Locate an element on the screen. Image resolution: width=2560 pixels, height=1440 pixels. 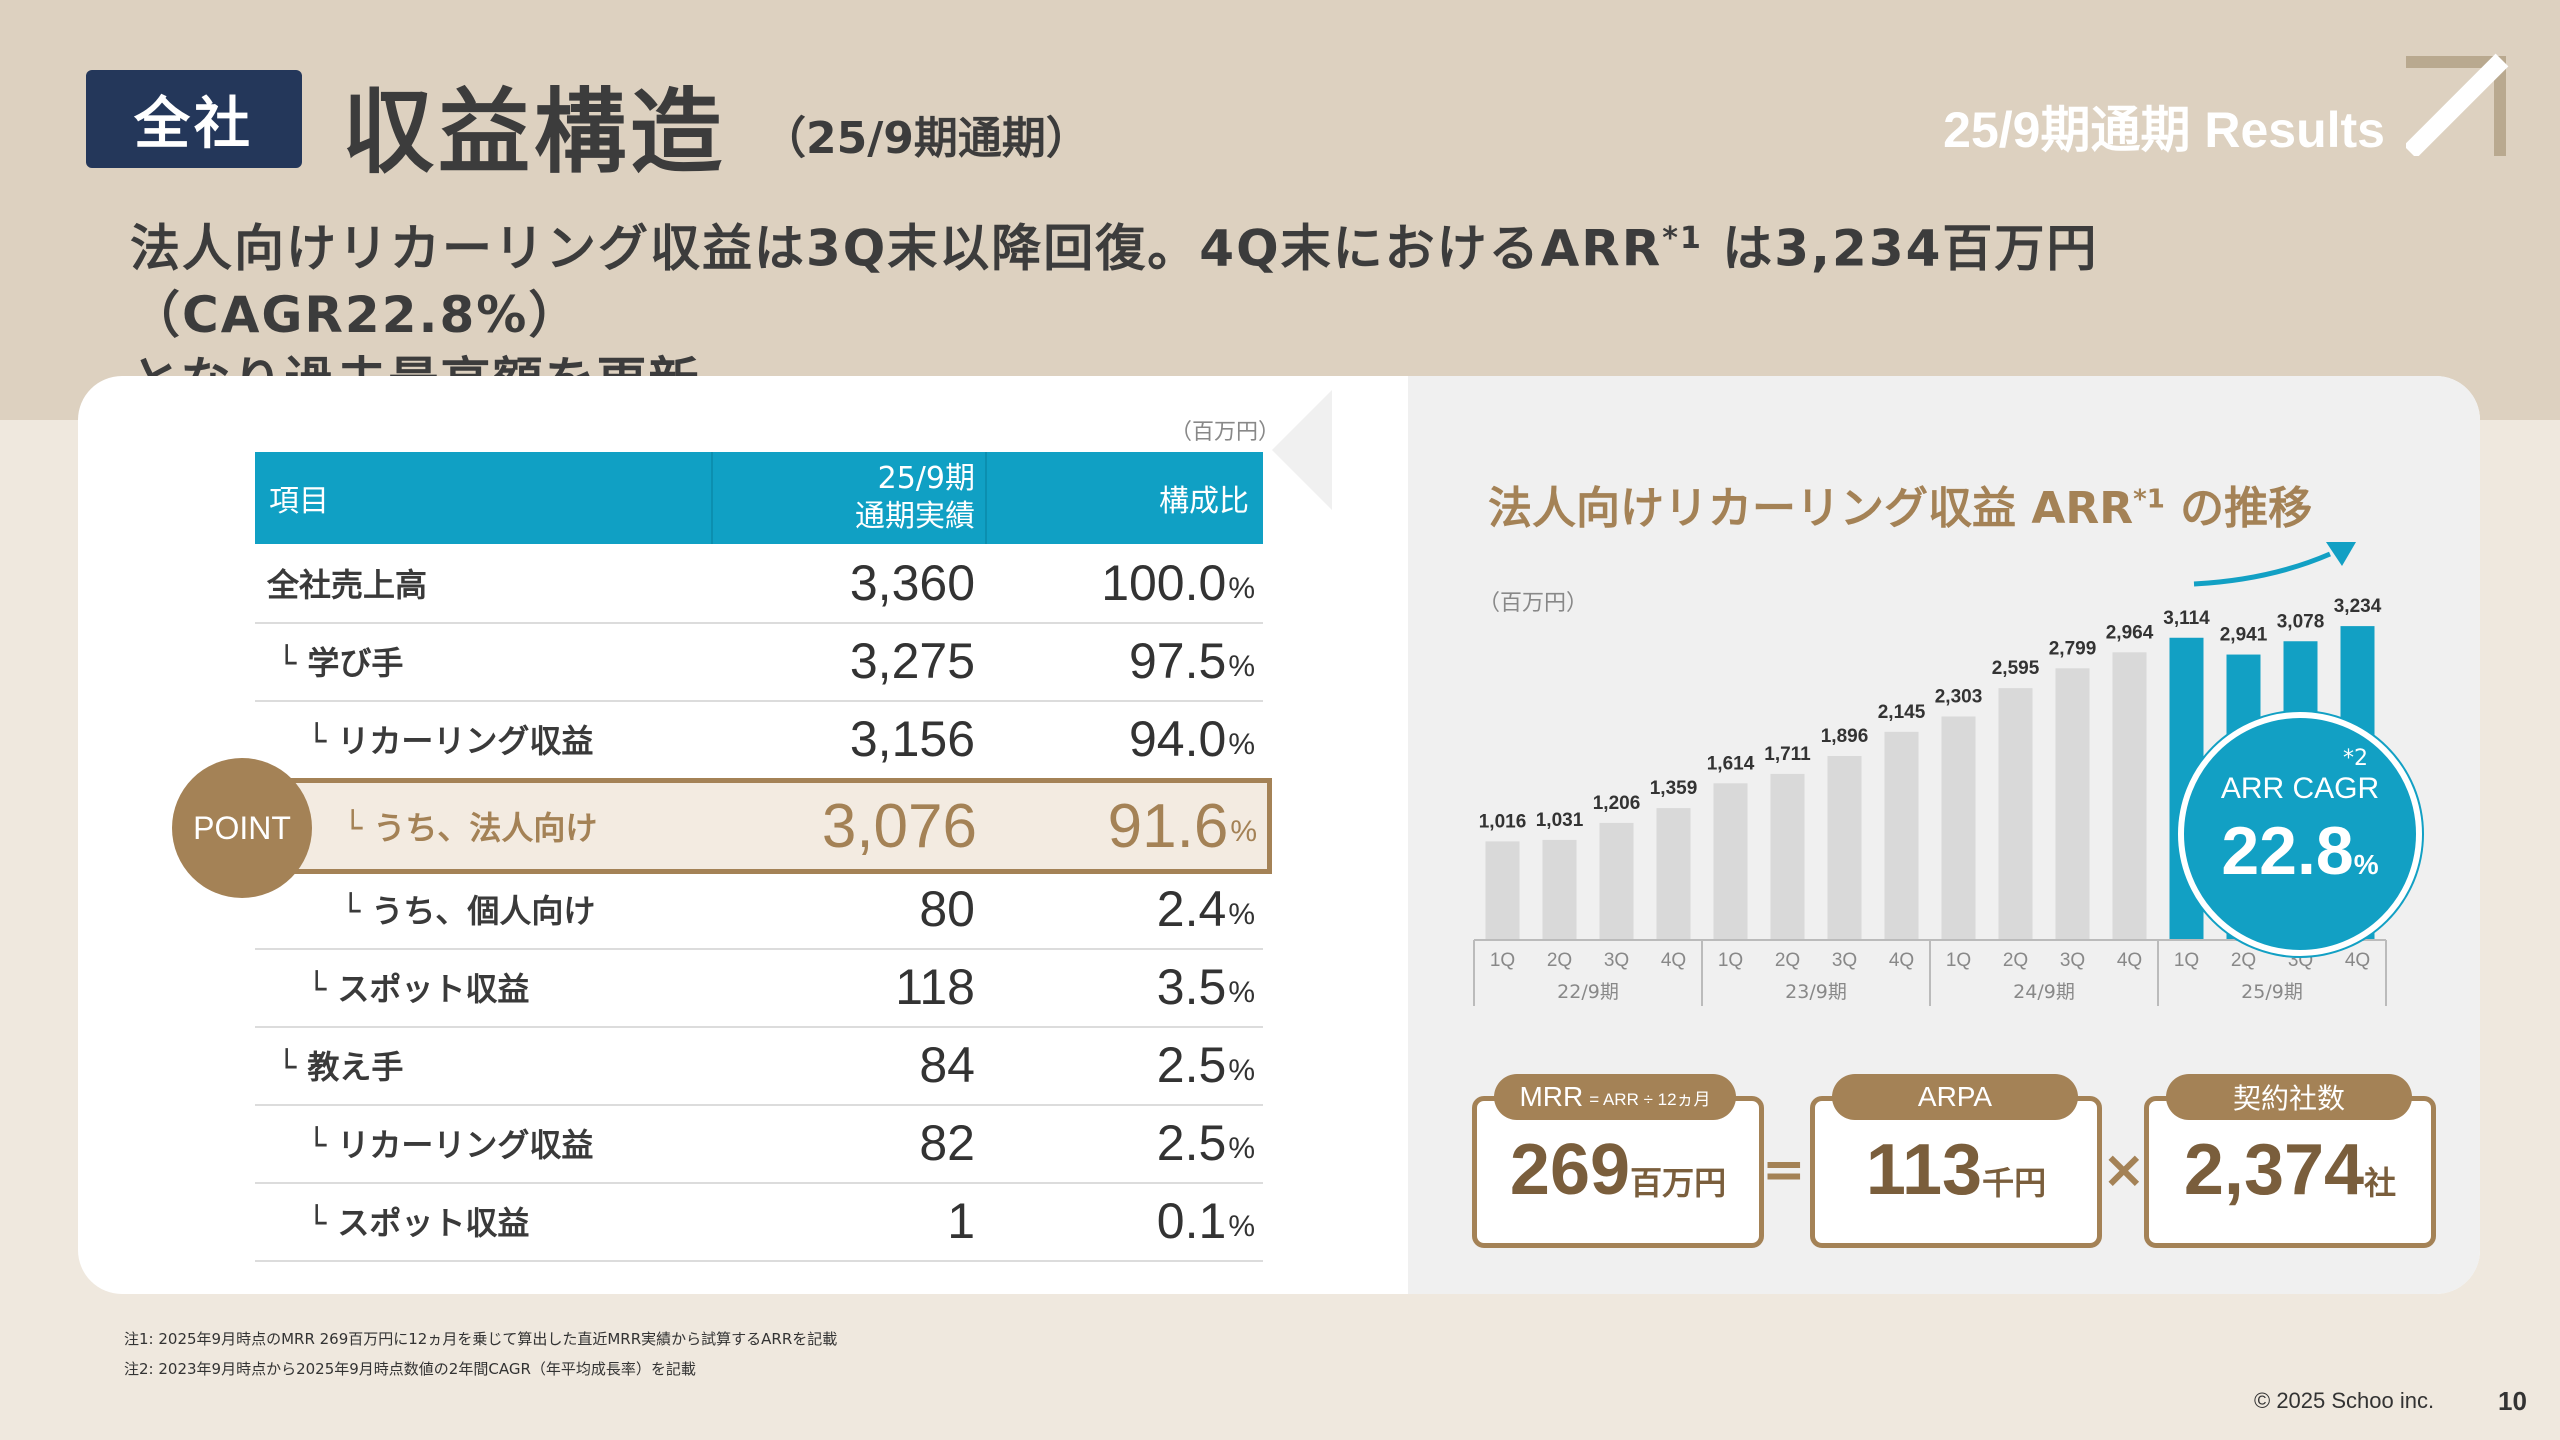
section-badge: 全社 is located at coordinates (194, 119).